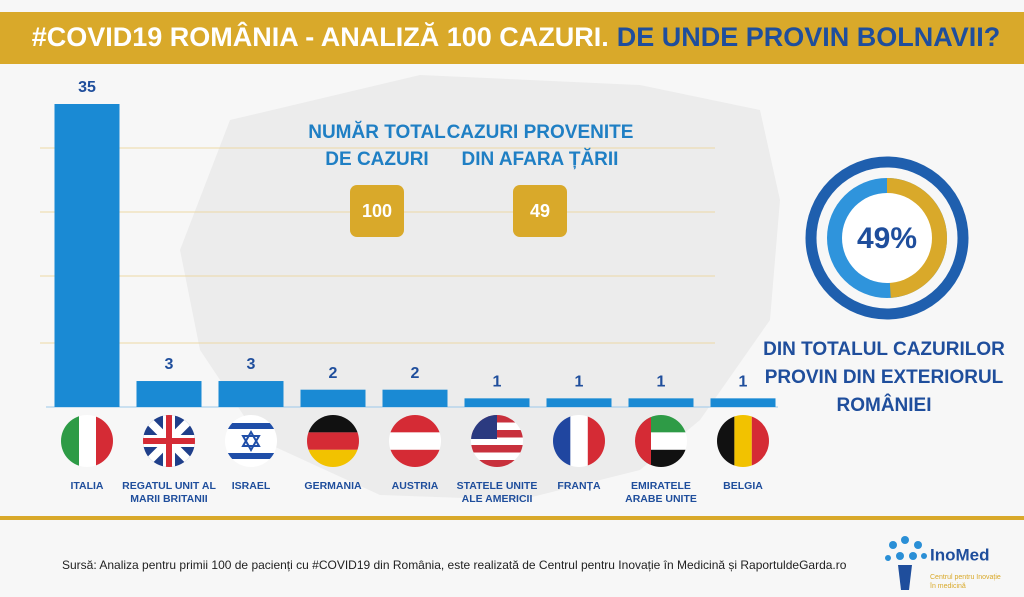  I want to click on donut-hole, so click(887, 238).